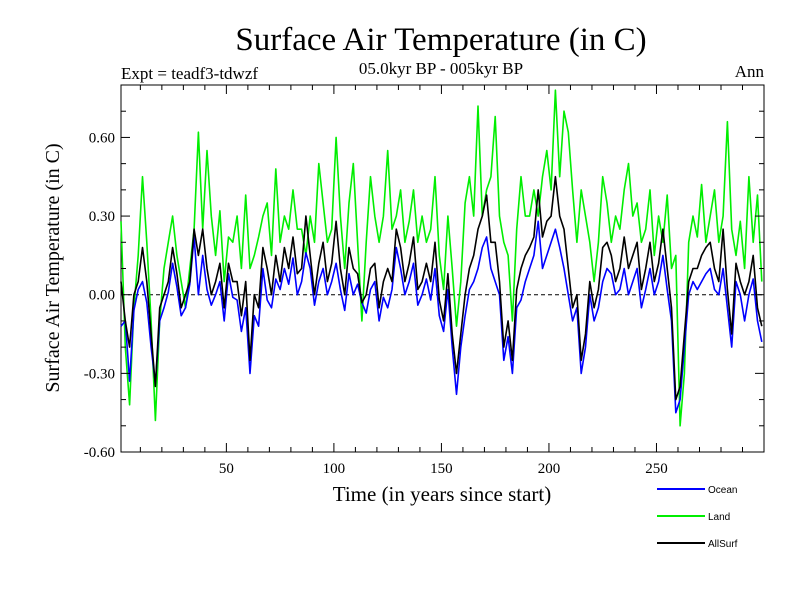 This screenshot has width=800, height=600. I want to click on x-tick-label: 50, so click(226, 469).